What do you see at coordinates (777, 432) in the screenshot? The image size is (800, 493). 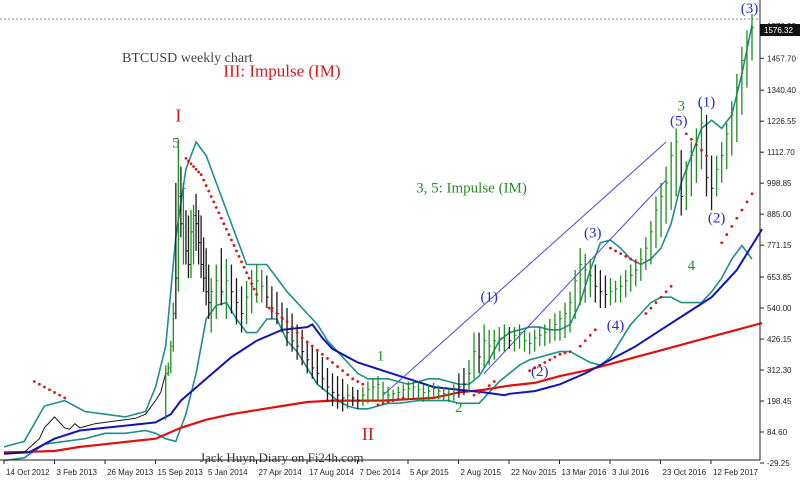 I see `y-tick-label: 84.60` at bounding box center [777, 432].